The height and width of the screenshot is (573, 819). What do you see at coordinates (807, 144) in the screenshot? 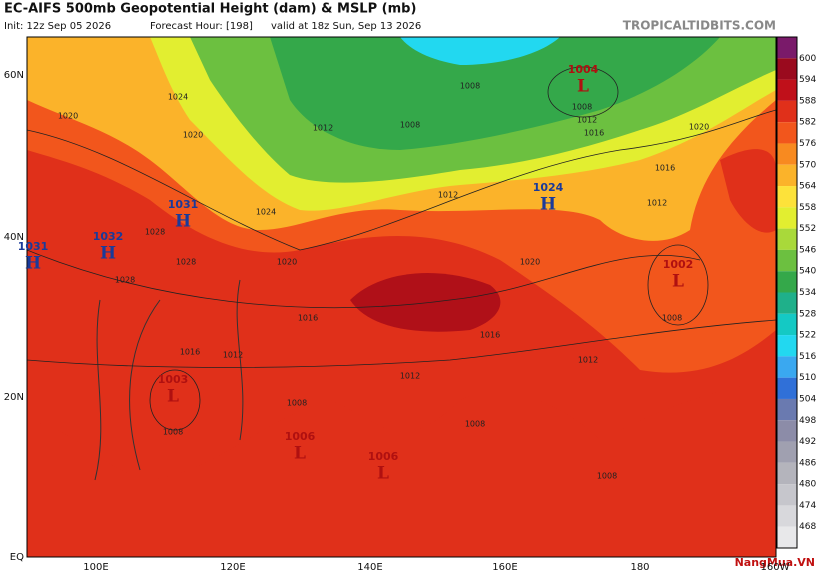
I see `colorbar-label: 576` at bounding box center [807, 144].